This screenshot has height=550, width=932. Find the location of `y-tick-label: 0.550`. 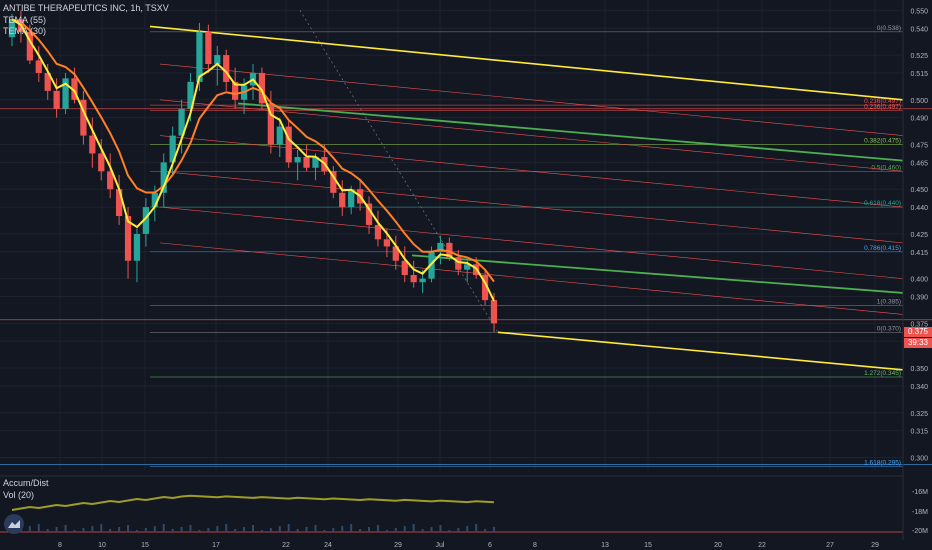

y-tick-label: 0.550 is located at coordinates (919, 11).